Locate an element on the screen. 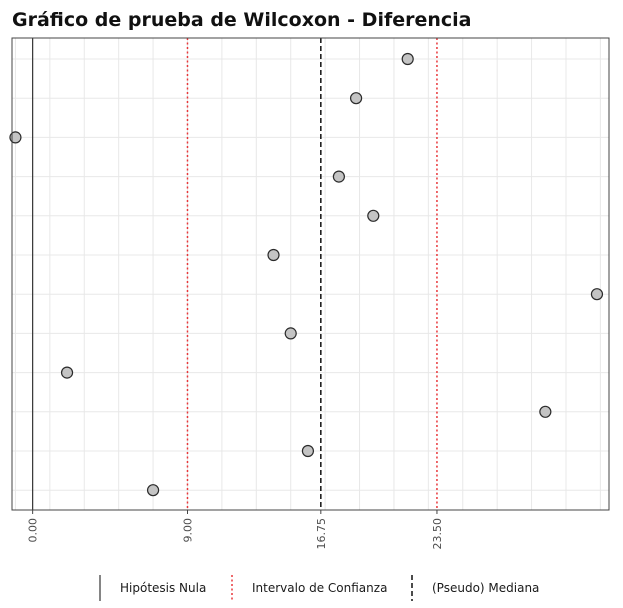 The height and width of the screenshot is (608, 623). x-tick-label: 9.00 is located at coordinates (187, 530).